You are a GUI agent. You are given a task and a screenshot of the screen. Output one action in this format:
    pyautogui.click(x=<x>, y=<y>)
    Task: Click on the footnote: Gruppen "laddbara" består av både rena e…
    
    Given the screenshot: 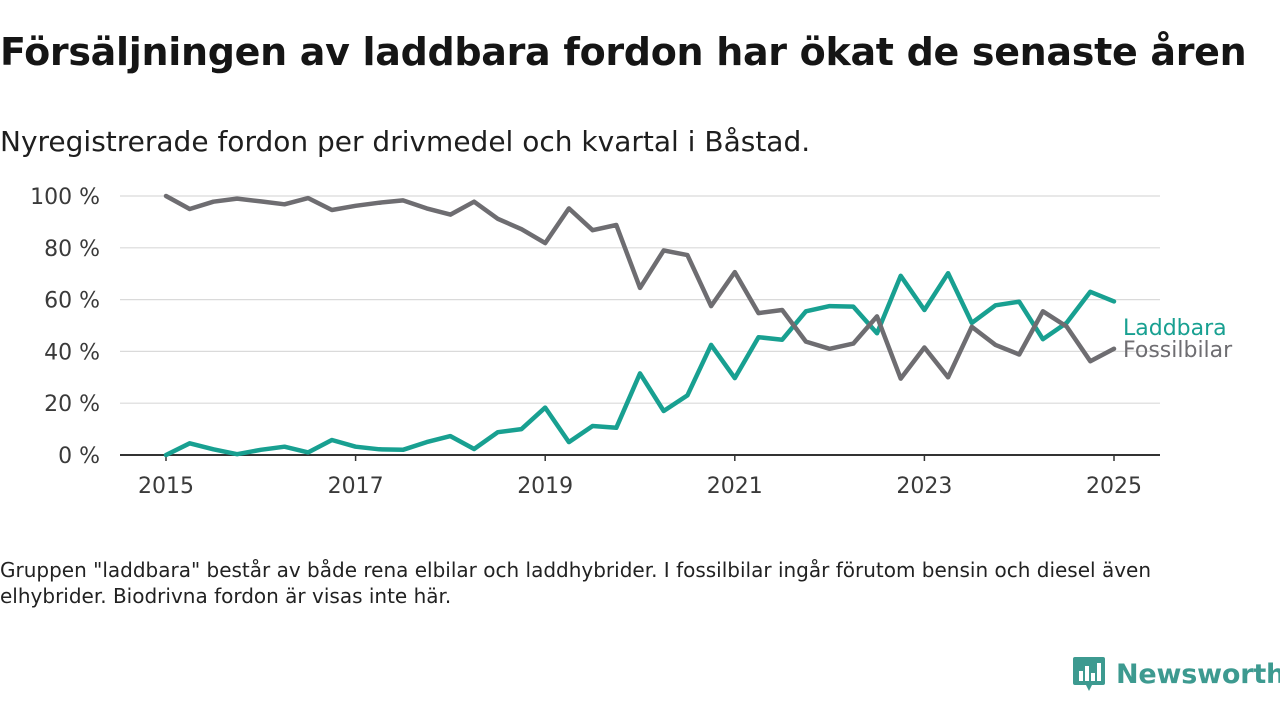 What is the action you would take?
    pyautogui.click(x=576, y=583)
    